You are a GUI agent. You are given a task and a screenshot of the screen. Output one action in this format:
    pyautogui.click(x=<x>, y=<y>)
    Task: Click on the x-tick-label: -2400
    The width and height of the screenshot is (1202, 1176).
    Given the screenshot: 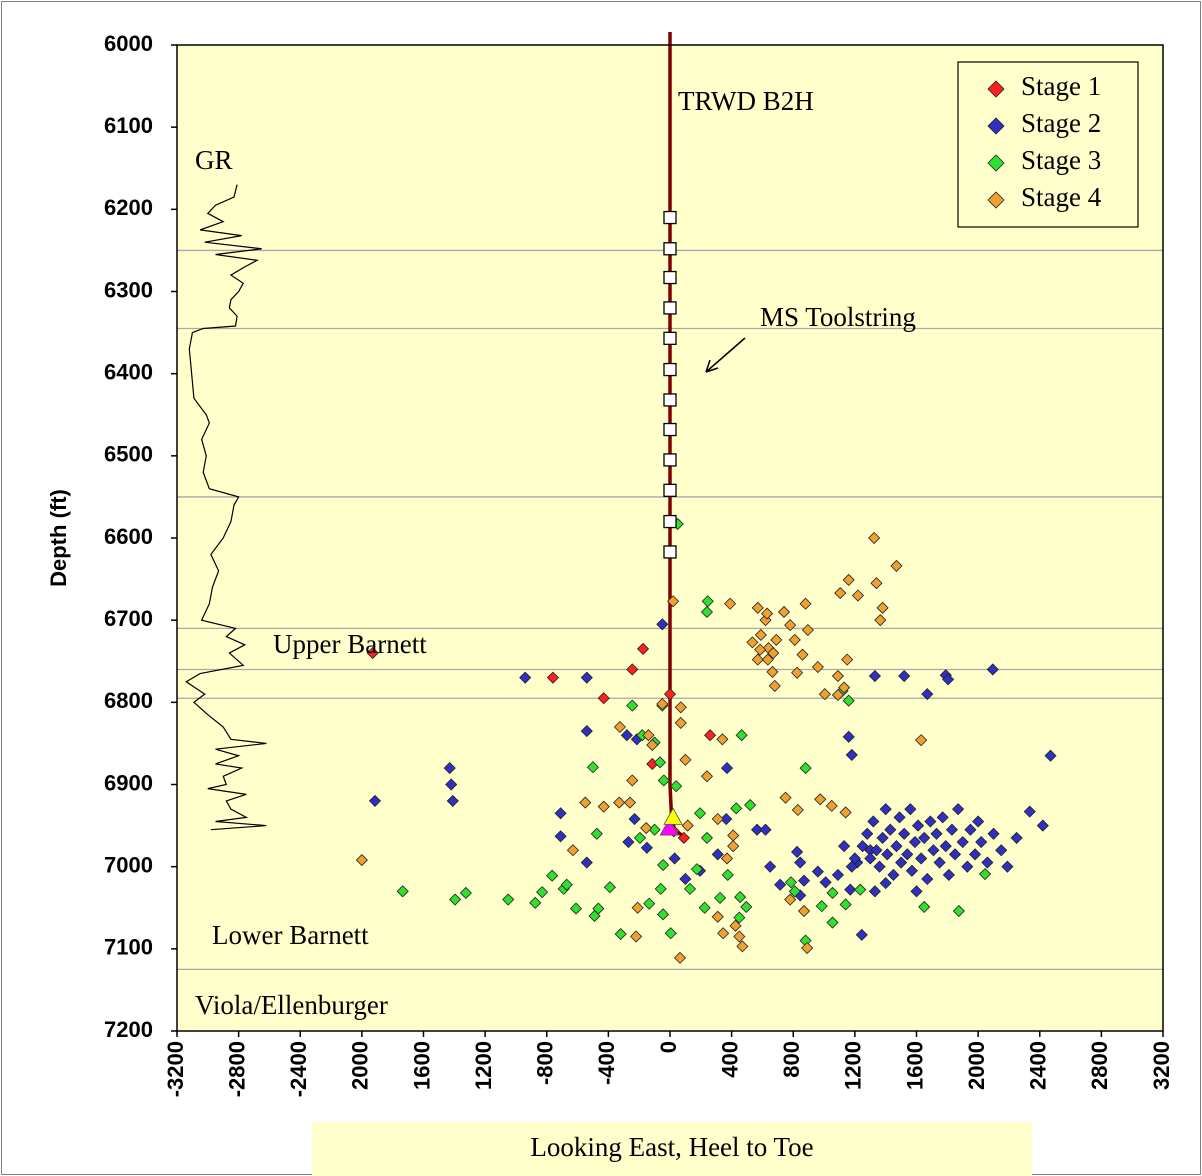 What is the action you would take?
    pyautogui.click(x=298, y=1069)
    